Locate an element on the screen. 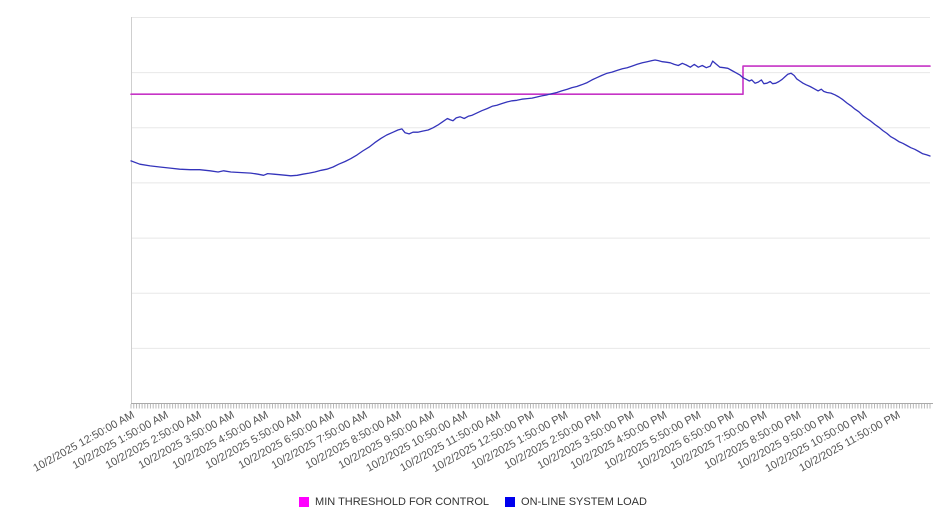  legend-item-min-threshold: MIN THRESHOLD FOR CONTROL is located at coordinates (394, 502).